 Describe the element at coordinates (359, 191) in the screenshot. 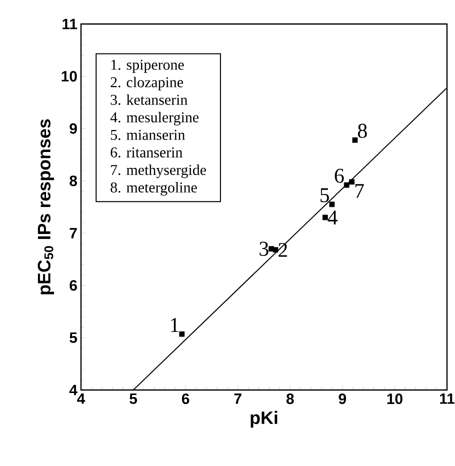

I see `annotation: 7` at that location.